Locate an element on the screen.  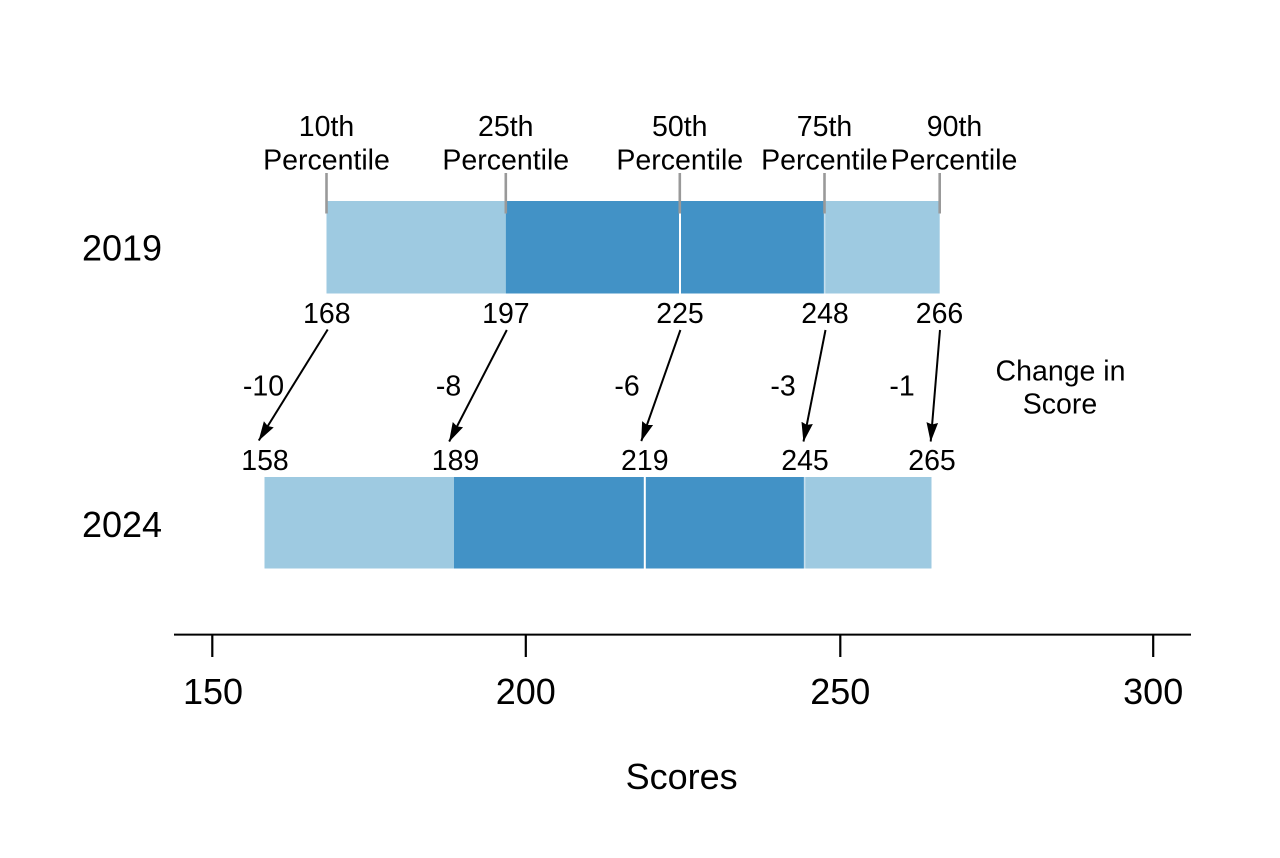
svg-text: -8 is located at coordinates (448, 387).